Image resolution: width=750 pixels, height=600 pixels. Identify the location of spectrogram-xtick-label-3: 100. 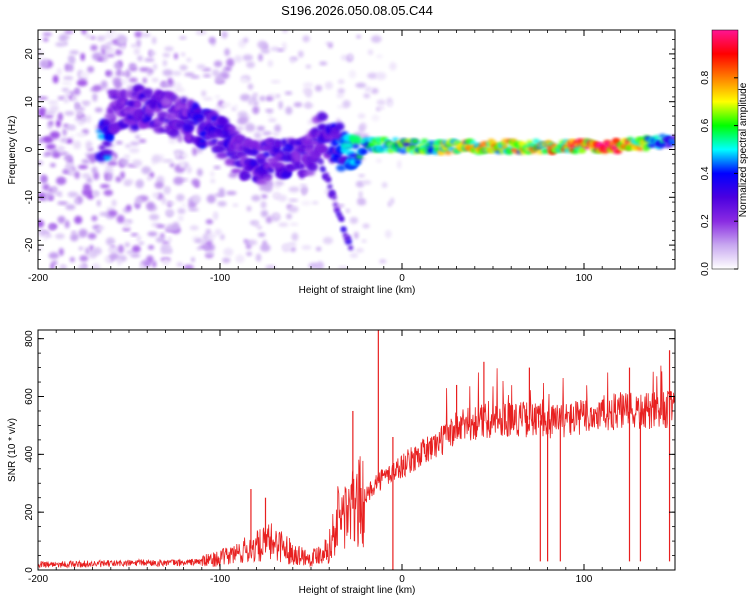
(584, 278).